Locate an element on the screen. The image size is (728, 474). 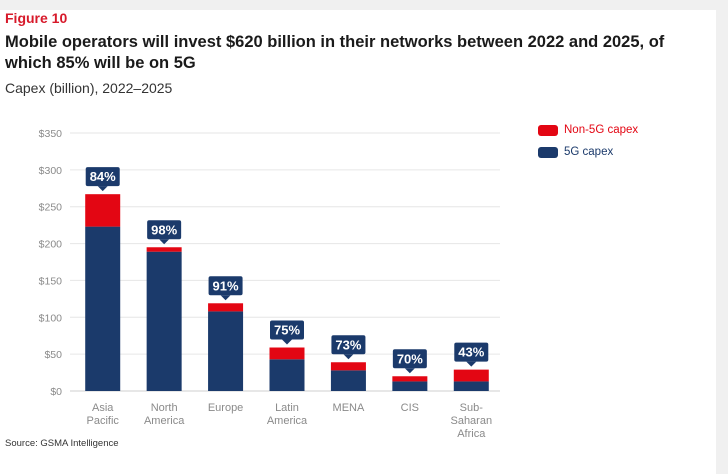
legend-item-5g: 5G capex is located at coordinates (588, 152).